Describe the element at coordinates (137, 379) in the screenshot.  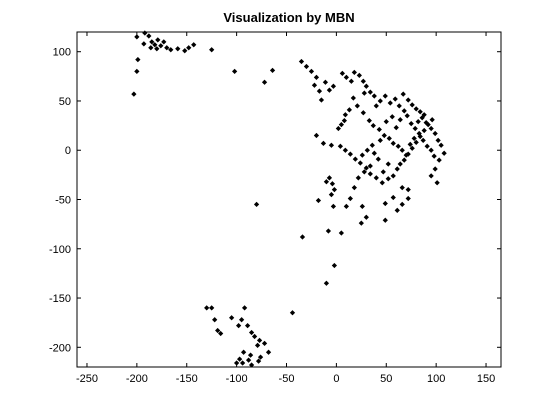
I see `x-tick-label: -200` at that location.